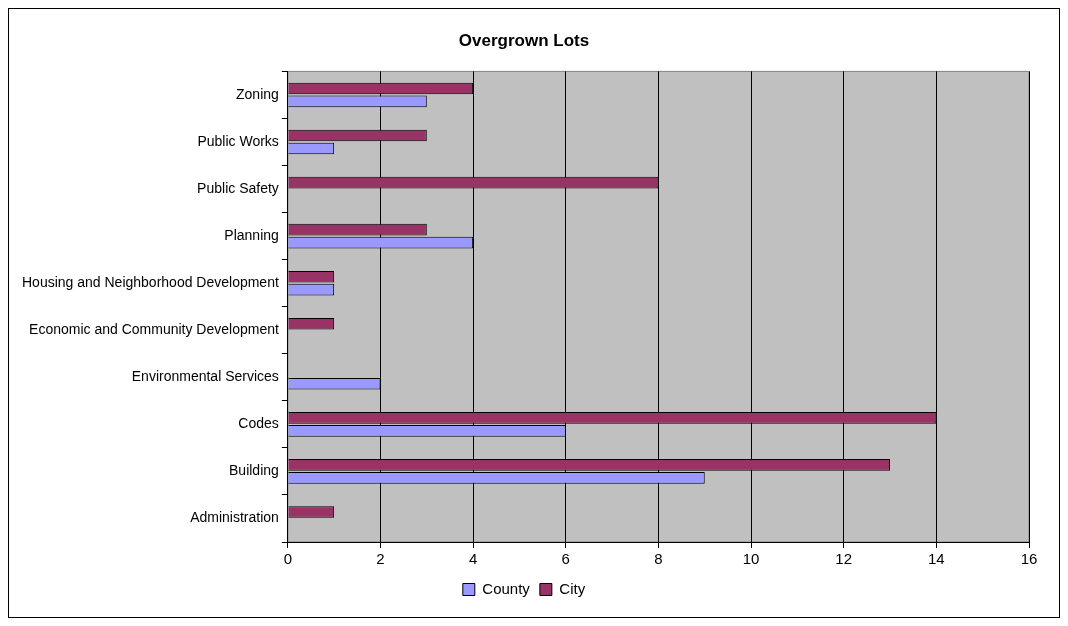 This screenshot has width=1068, height=626. I want to click on y-tick-label: Public Safety, so click(238, 187).